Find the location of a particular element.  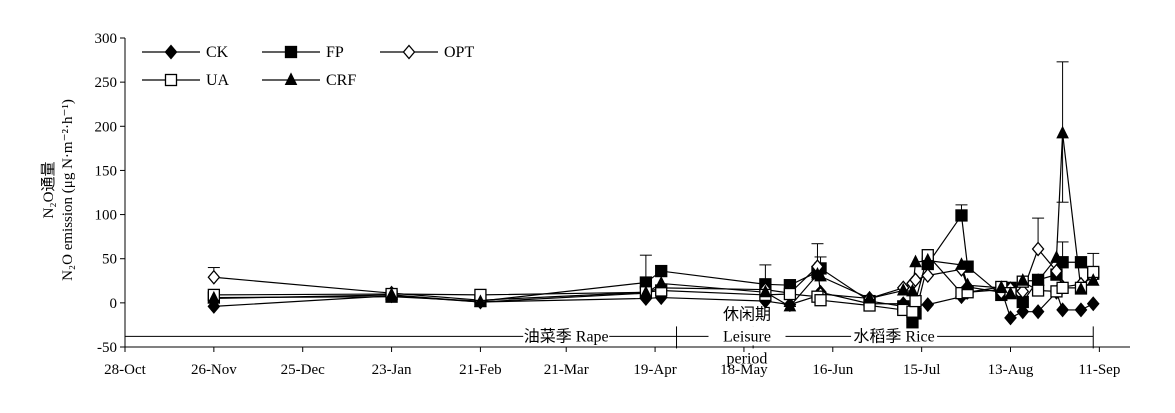

x-tick-label: 16-Jun is located at coordinates (832, 370).